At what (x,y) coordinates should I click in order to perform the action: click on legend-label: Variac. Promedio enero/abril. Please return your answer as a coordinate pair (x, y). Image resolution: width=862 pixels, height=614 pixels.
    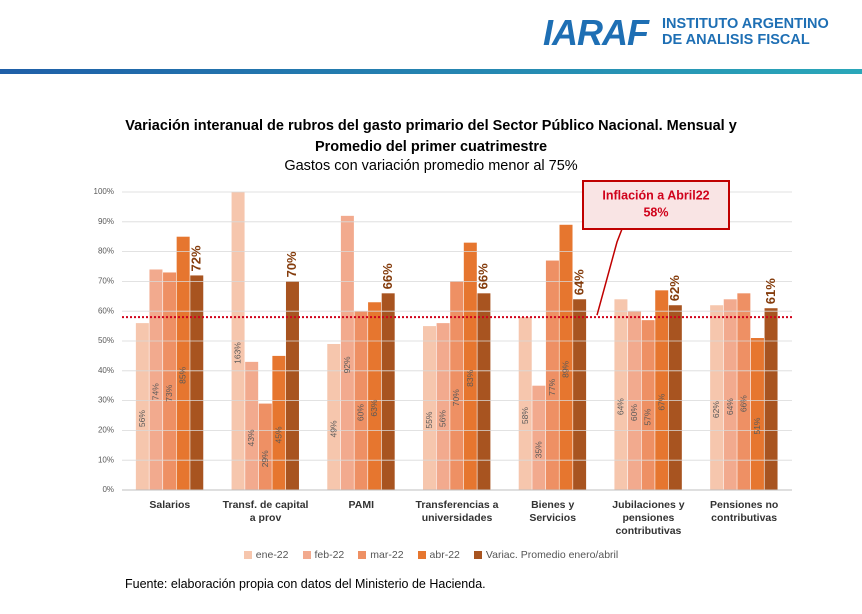
    Looking at the image, I should click on (552, 555).